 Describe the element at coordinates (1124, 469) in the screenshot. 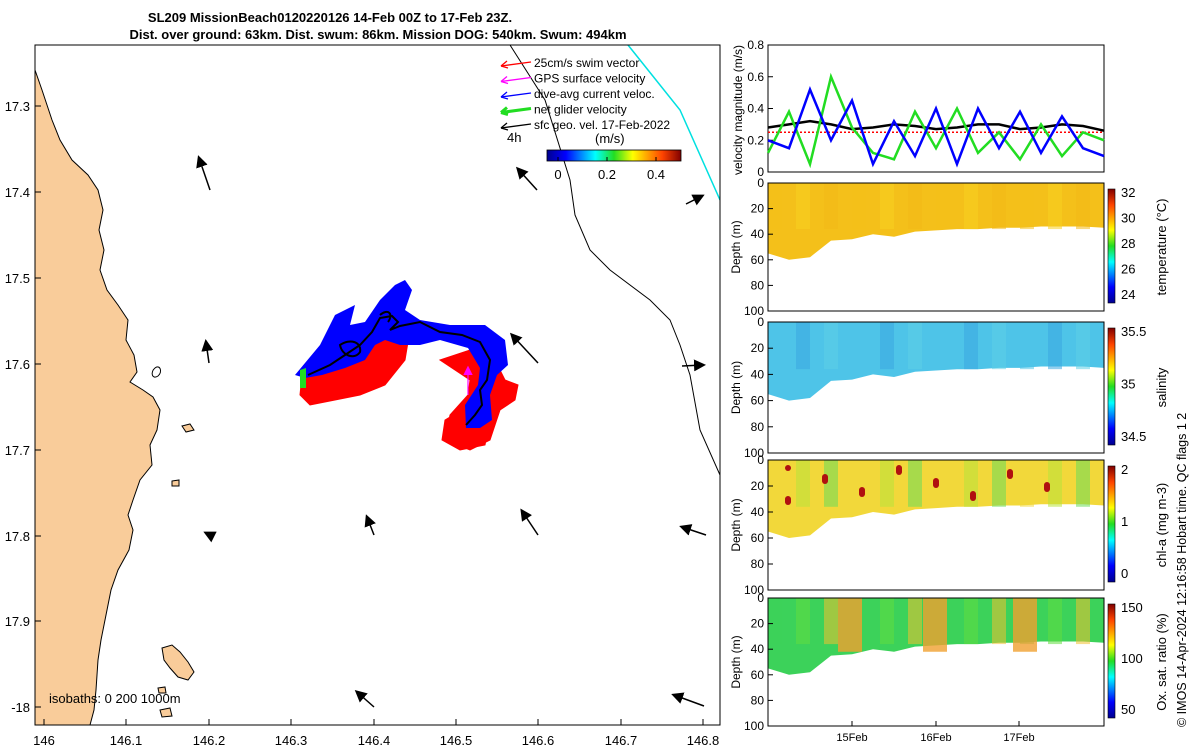

I see `colorbar-tick-label: 2` at that location.